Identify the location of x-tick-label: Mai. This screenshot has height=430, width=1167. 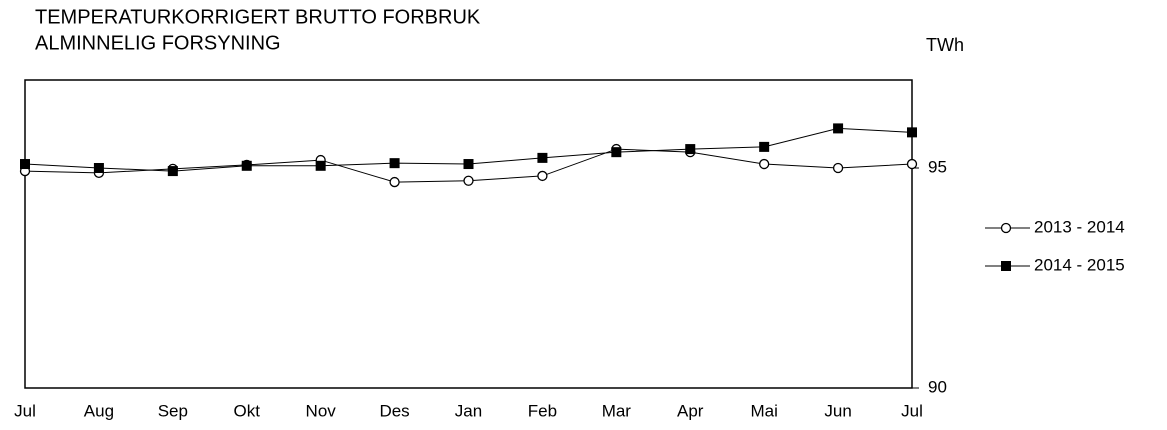
(763, 410).